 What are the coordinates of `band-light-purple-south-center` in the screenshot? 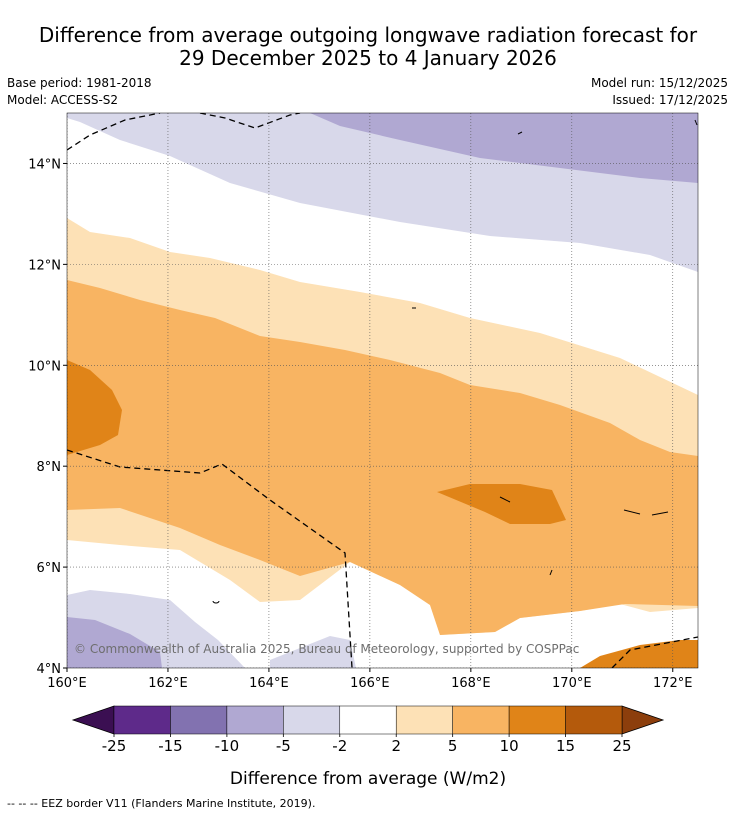 It's located at (313, 652).